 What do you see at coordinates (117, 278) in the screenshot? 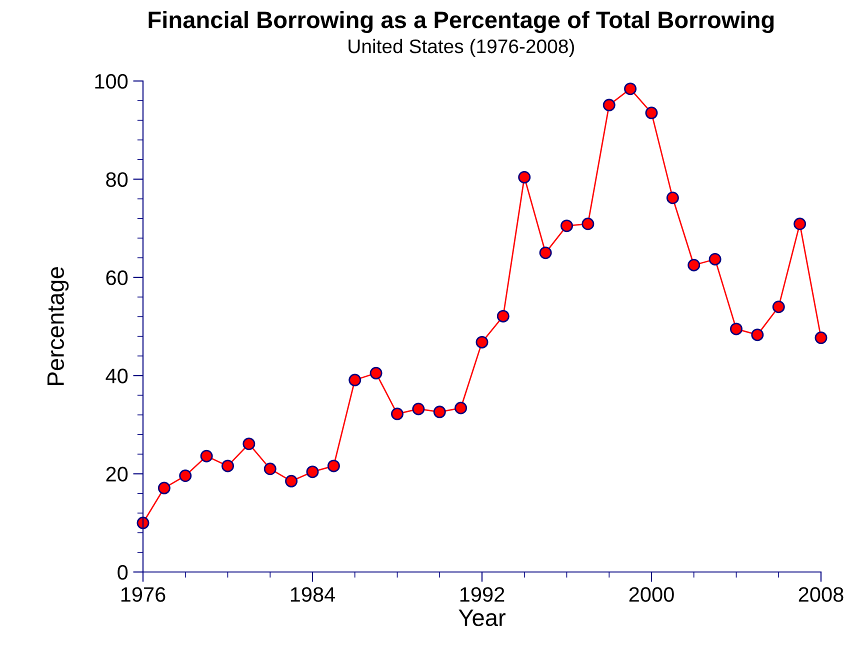
I see `y-tick-label: 60` at bounding box center [117, 278].